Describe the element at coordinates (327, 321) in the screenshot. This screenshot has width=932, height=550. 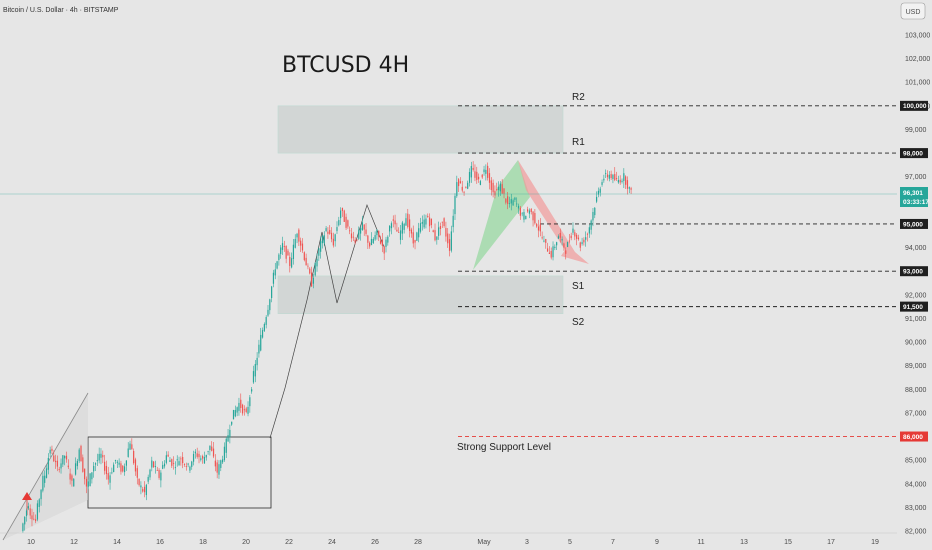
I see `zigzag-path` at that location.